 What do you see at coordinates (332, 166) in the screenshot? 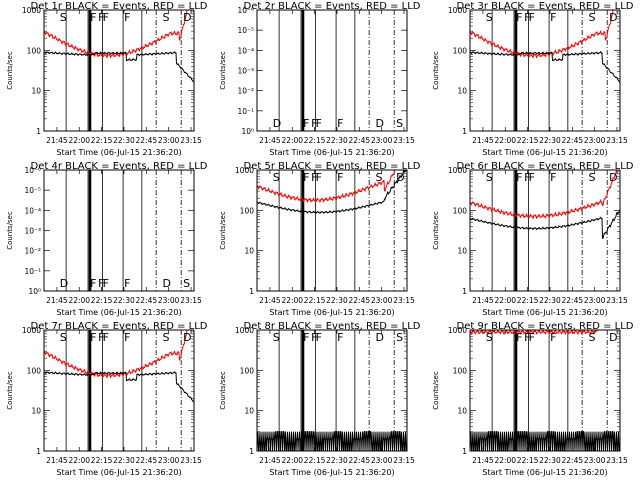
I see `chart-title: Det 5r BLACK = Events, RED = LLD` at bounding box center [332, 166].